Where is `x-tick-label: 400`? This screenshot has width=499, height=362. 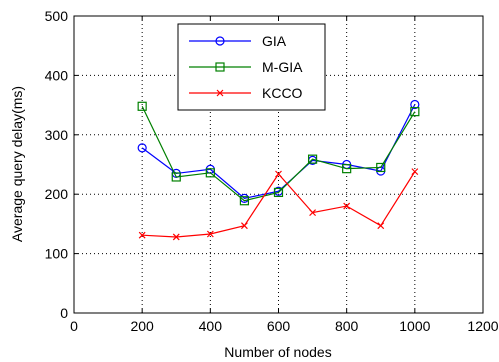
x-tick-label: 400 is located at coordinates (211, 326).